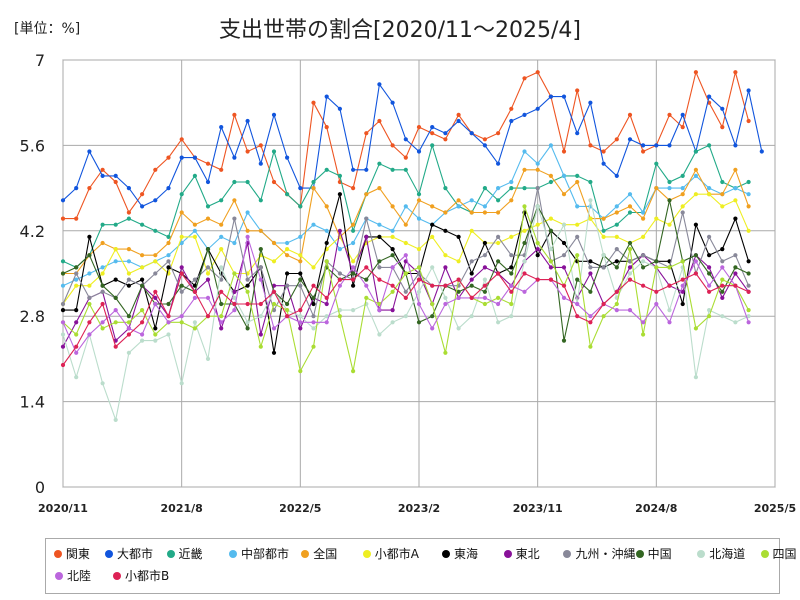 This screenshot has width=800, height=600. I want to click on legend-item: 東北, so click(521, 553).